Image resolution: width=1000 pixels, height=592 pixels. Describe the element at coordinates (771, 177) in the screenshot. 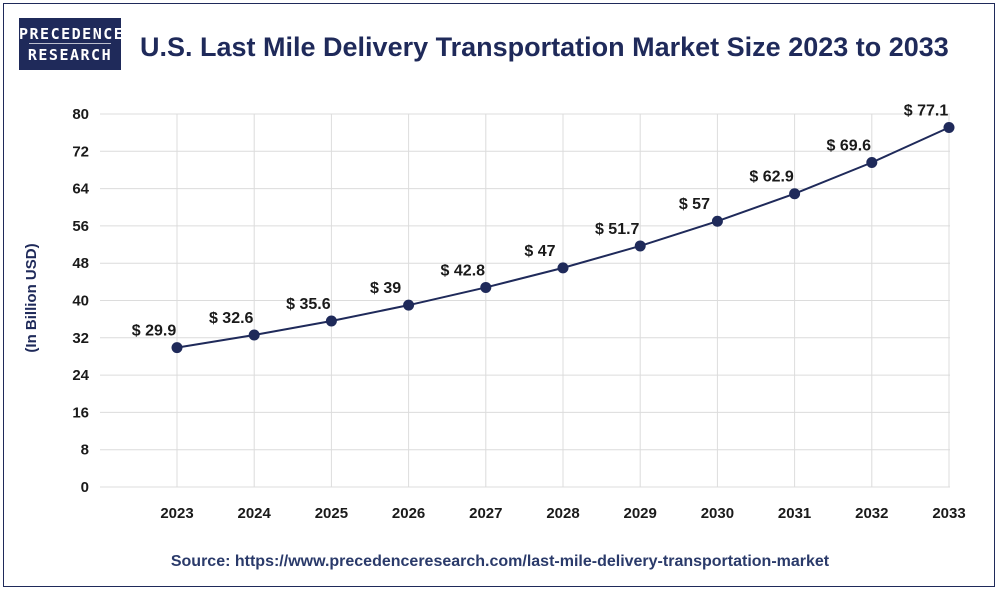

I see `data-label: $ 62.9` at that location.